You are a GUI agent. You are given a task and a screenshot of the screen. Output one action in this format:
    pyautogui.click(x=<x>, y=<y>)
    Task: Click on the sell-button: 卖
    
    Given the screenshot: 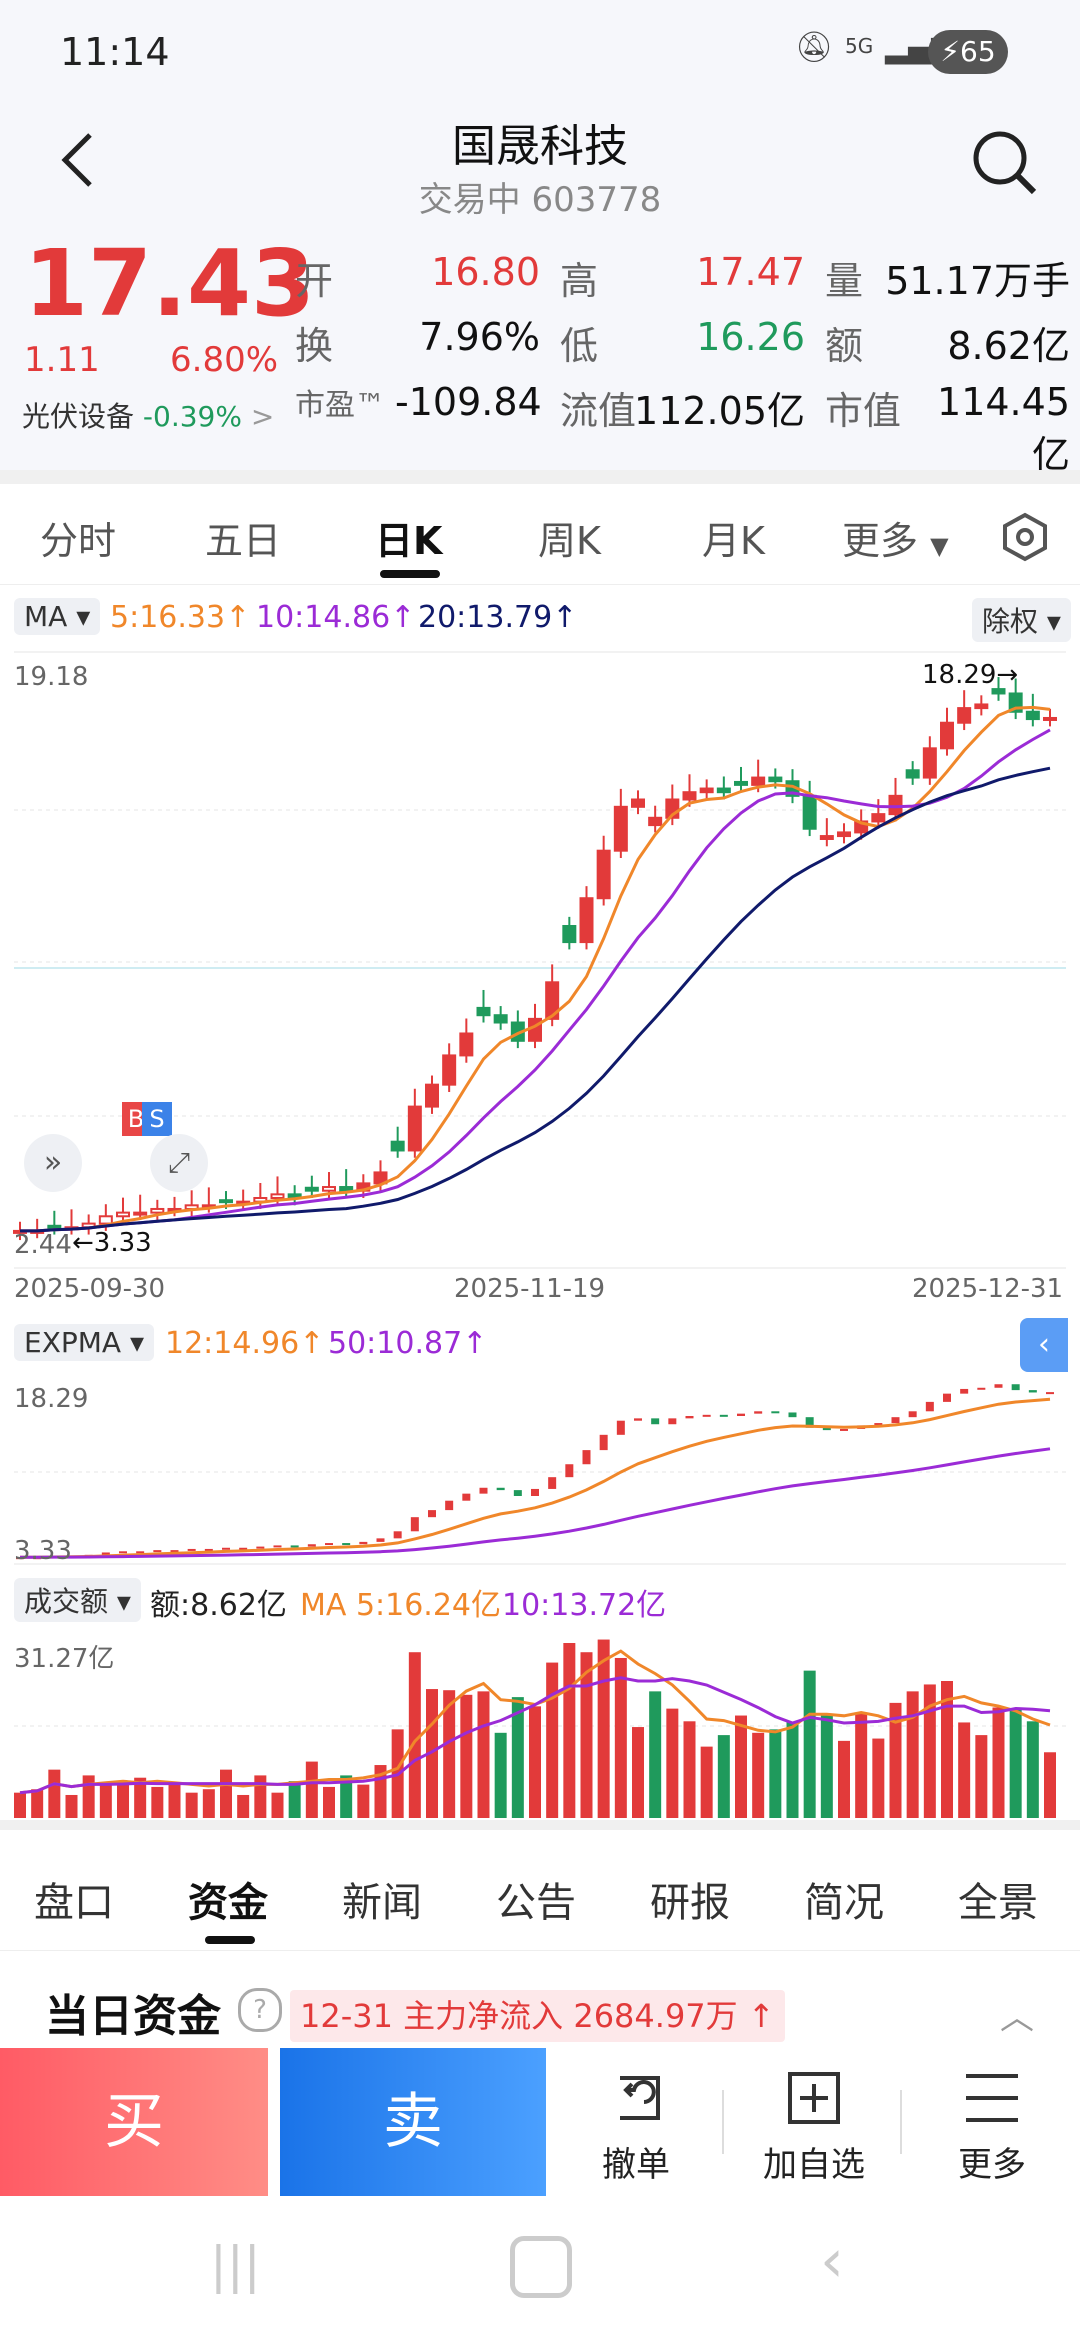 What is the action you would take?
    pyautogui.click(x=413, y=2122)
    